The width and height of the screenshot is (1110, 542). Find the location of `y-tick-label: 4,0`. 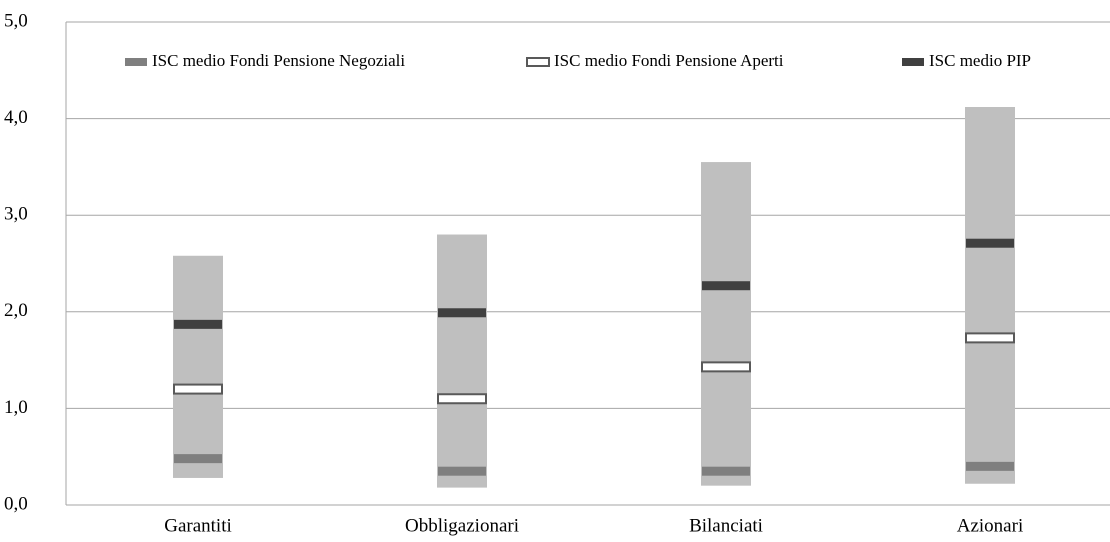

y-tick-label: 4,0 is located at coordinates (16, 117).